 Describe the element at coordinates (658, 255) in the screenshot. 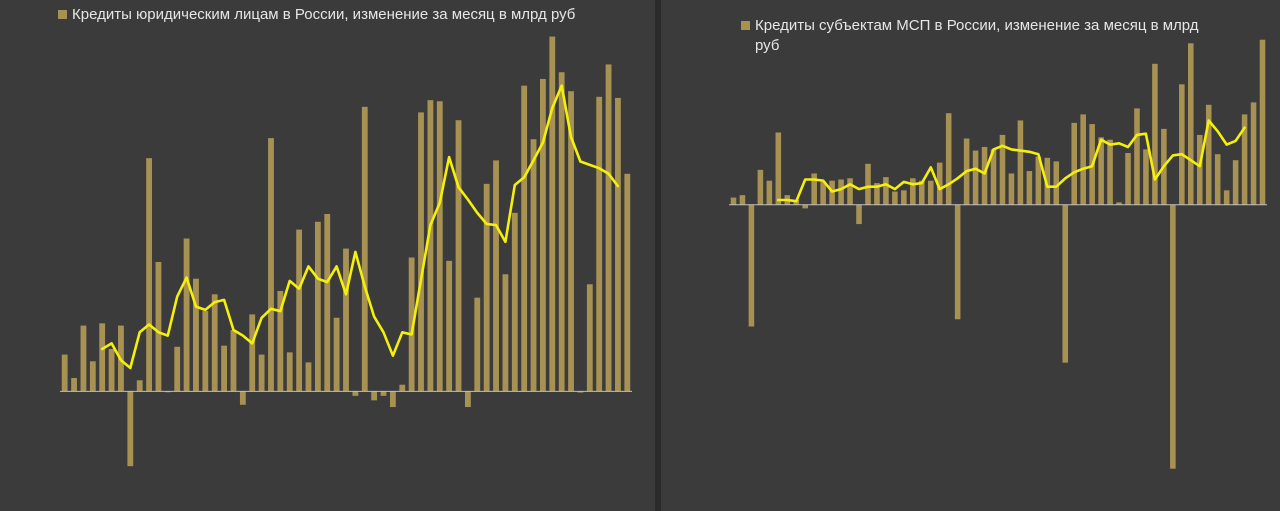

I see `panel-divider` at that location.